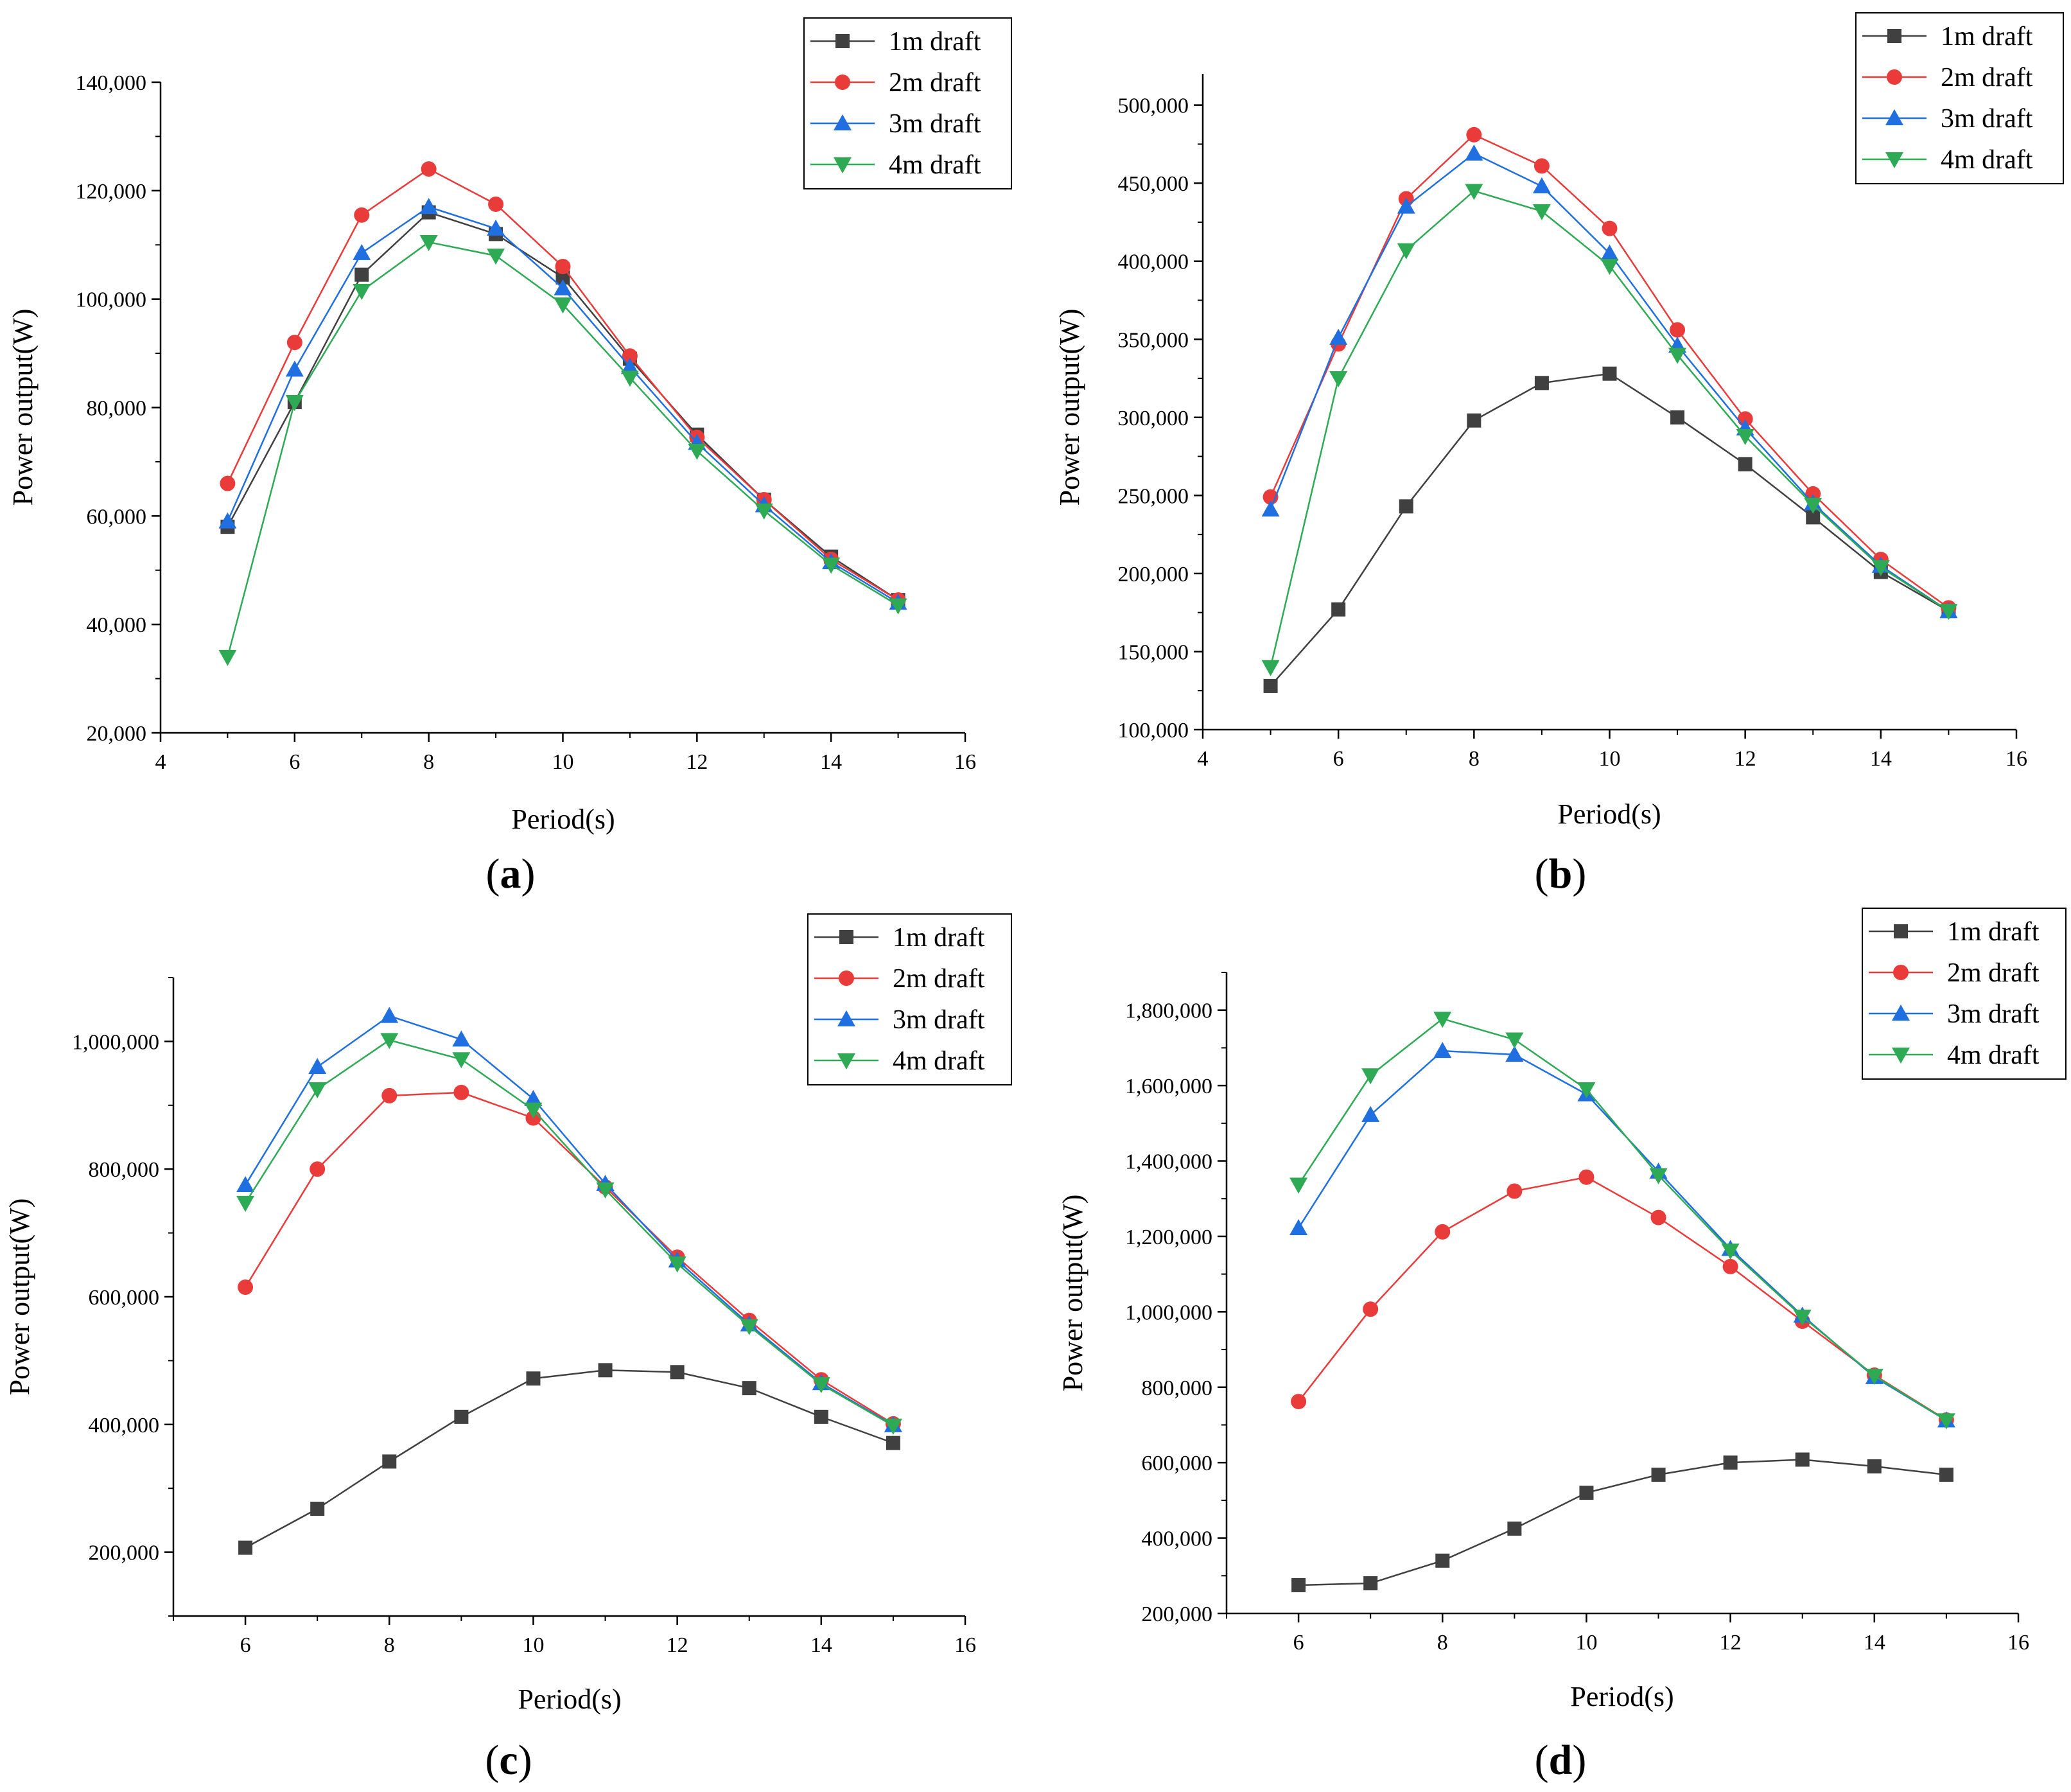  I want to click on y-tick-label: 400,000, so click(1177, 1539).